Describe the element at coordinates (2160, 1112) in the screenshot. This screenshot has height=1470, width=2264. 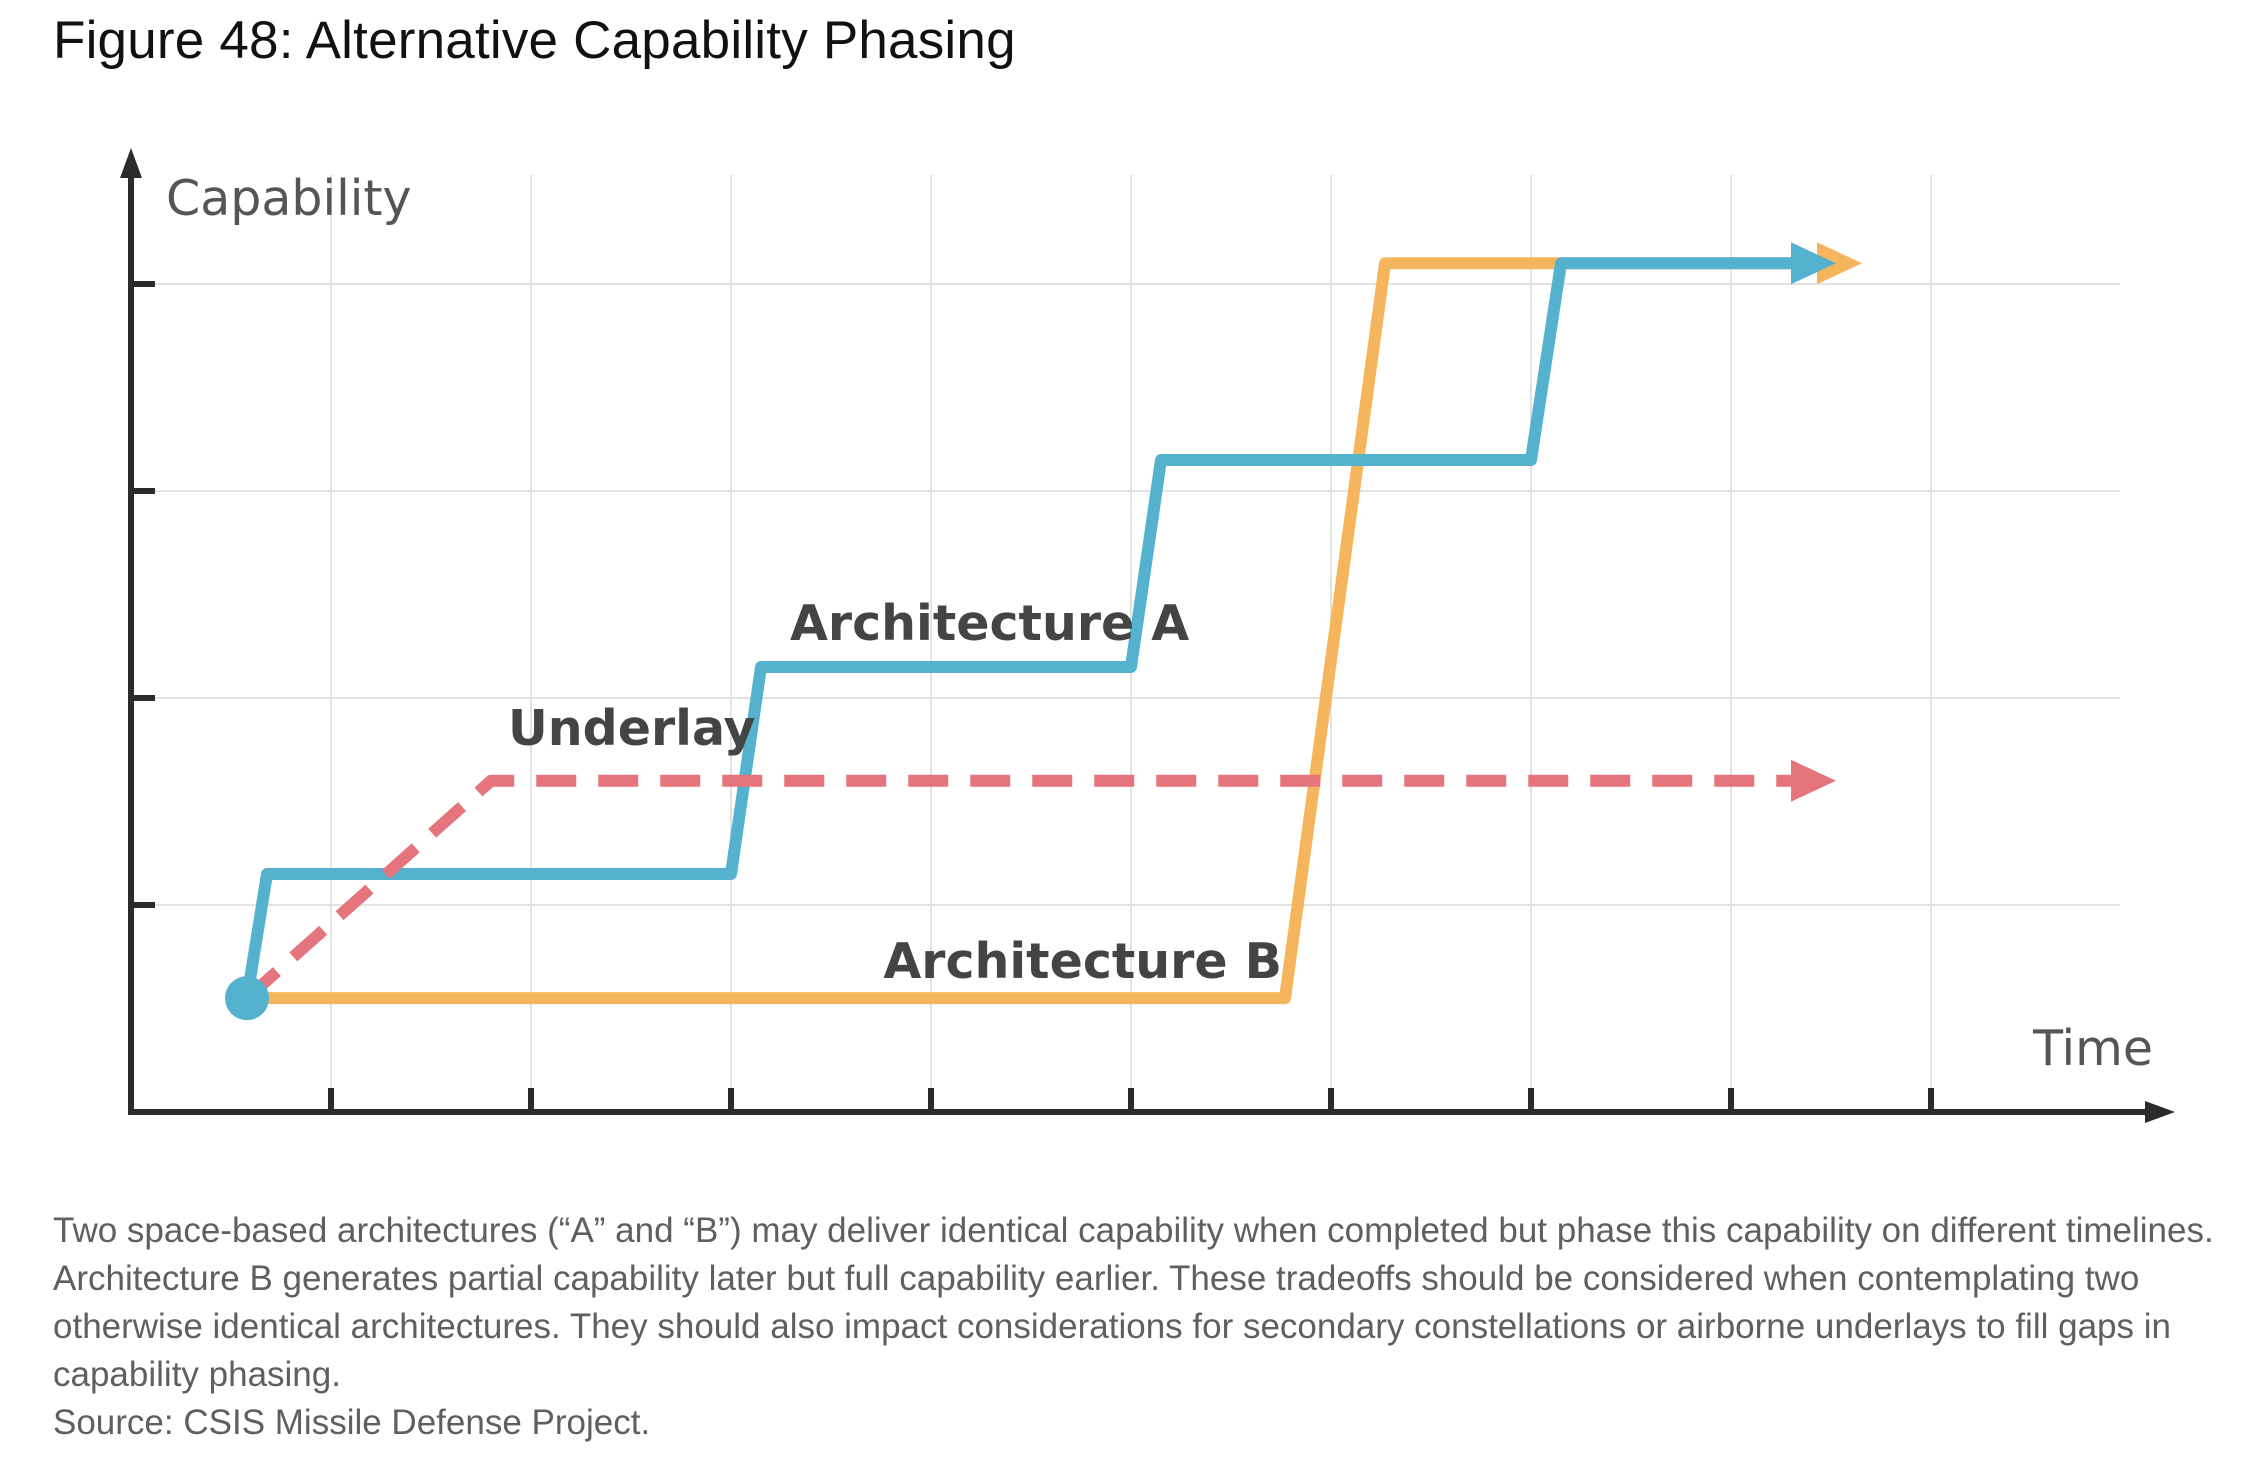
I see `x-axis-arrow-icon` at that location.